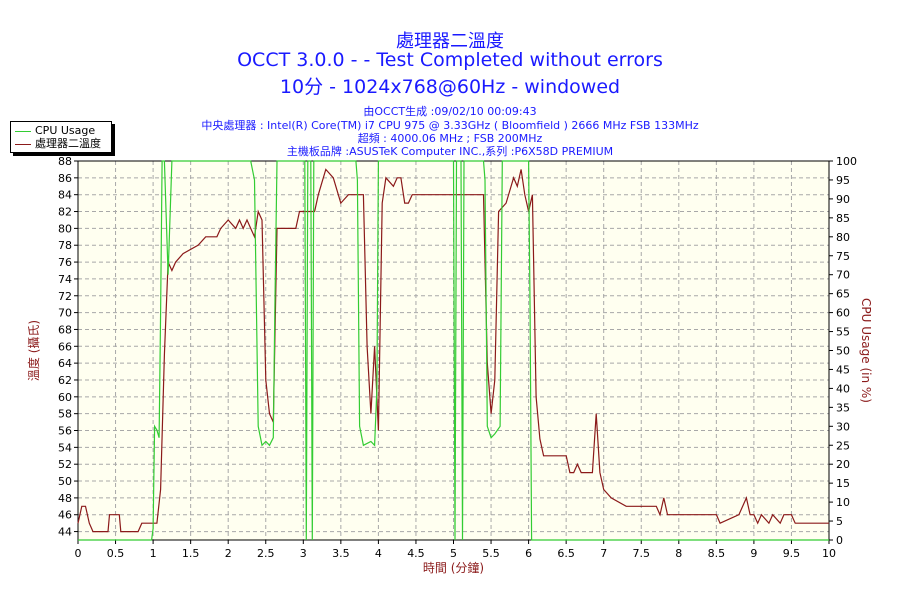 The height and width of the screenshot is (600, 900). What do you see at coordinates (65, 363) in the screenshot?
I see `y-left-tick-label: 64` at bounding box center [65, 363].